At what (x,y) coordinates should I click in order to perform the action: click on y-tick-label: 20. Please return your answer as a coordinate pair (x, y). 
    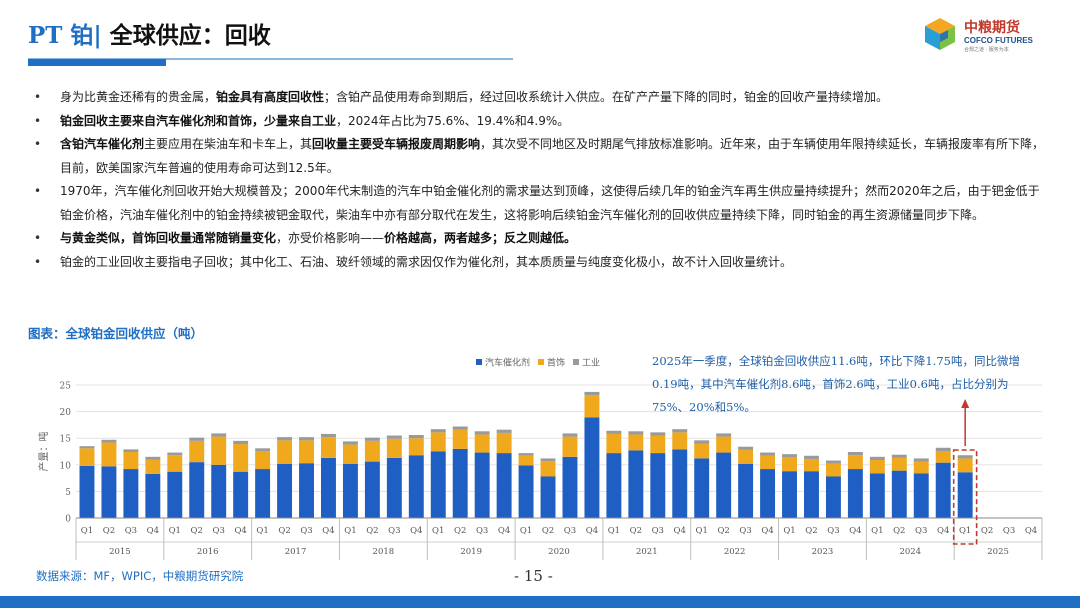
    Looking at the image, I should click on (66, 413).